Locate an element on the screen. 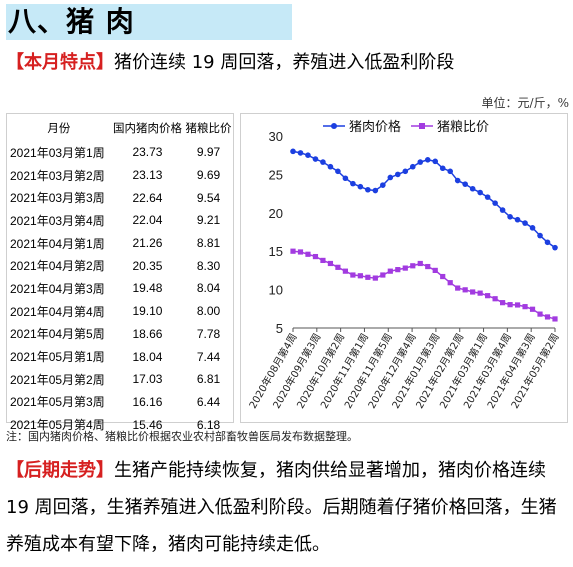 This screenshot has height=567, width=573. table-row: 2021年04月第1周 21.26 8.81 is located at coordinates (120, 243).